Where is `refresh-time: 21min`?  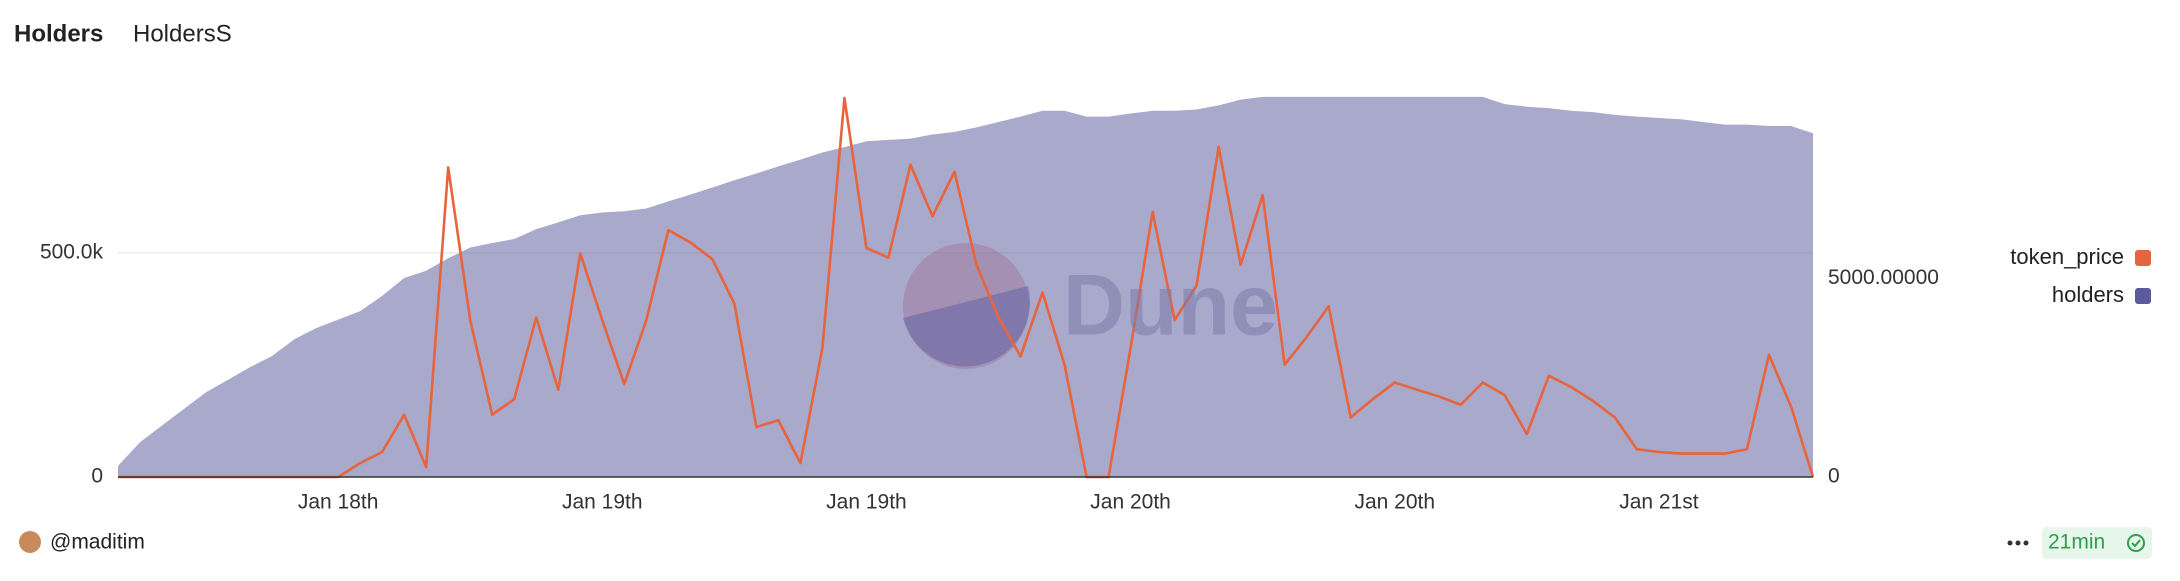
refresh-time: 21min is located at coordinates (2076, 542).